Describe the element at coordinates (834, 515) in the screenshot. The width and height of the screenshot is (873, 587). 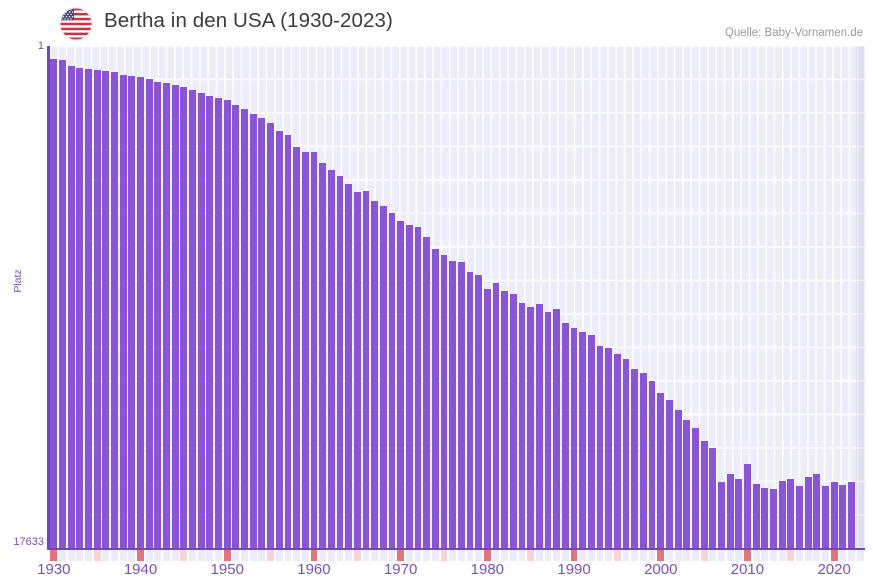
I see `bar-2020` at that location.